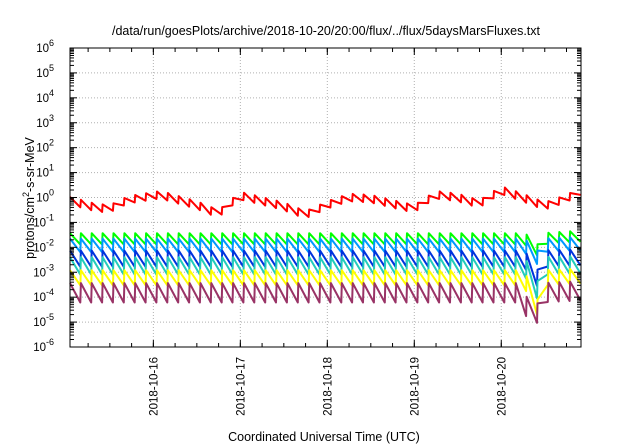  I want to click on y-tick-label: 10⁻¹, so click(43, 220).